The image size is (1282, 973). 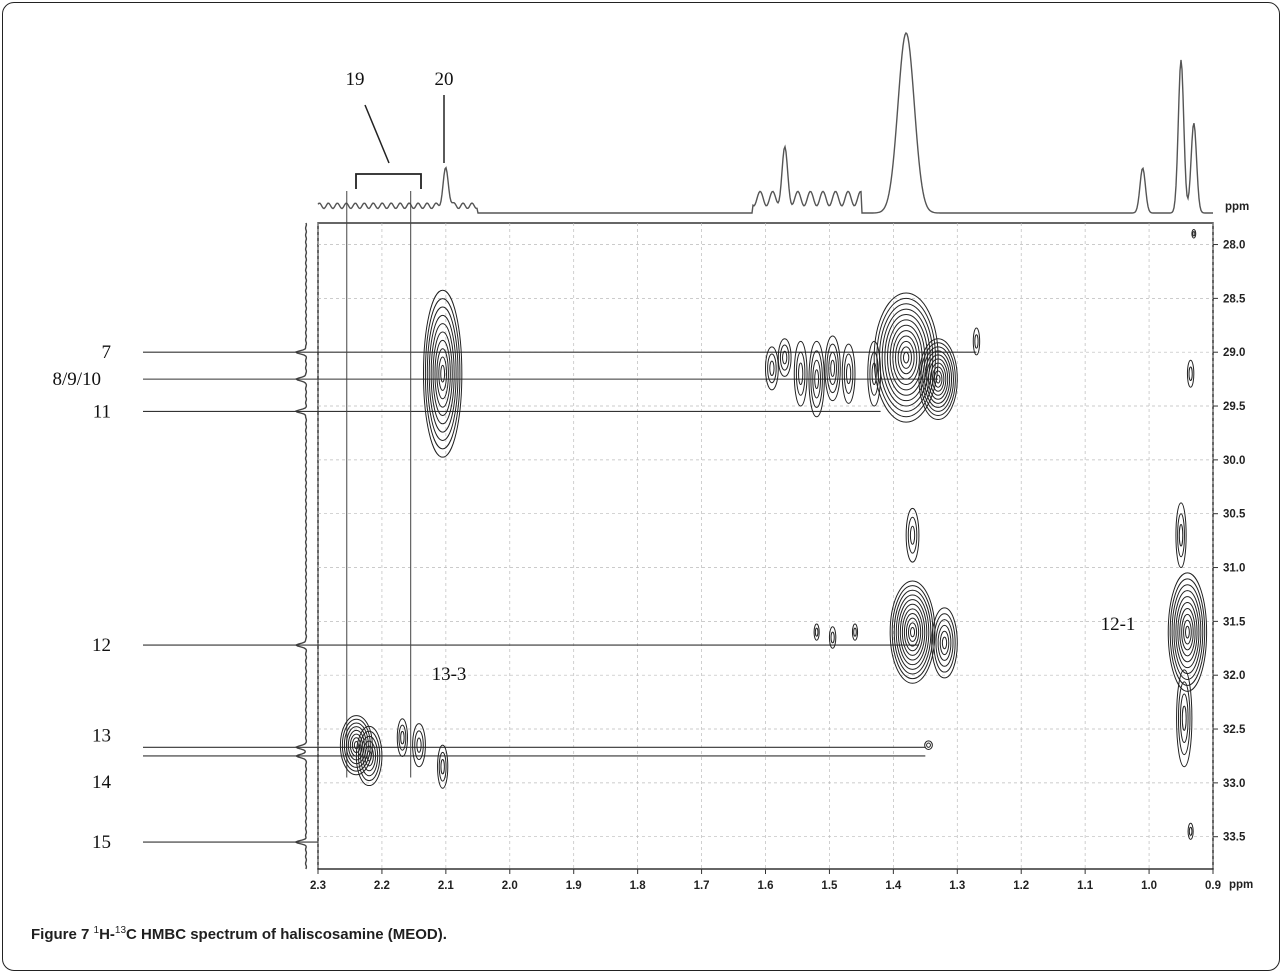 I want to click on y-tick-label: 29.0, so click(x=1234, y=353).